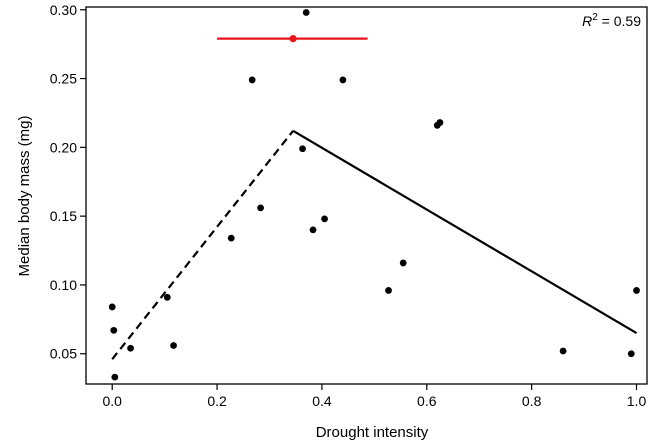 Image resolution: width=659 pixels, height=445 pixels. Describe the element at coordinates (532, 401) in the screenshot. I see `x-tick-label: 0.8` at that location.